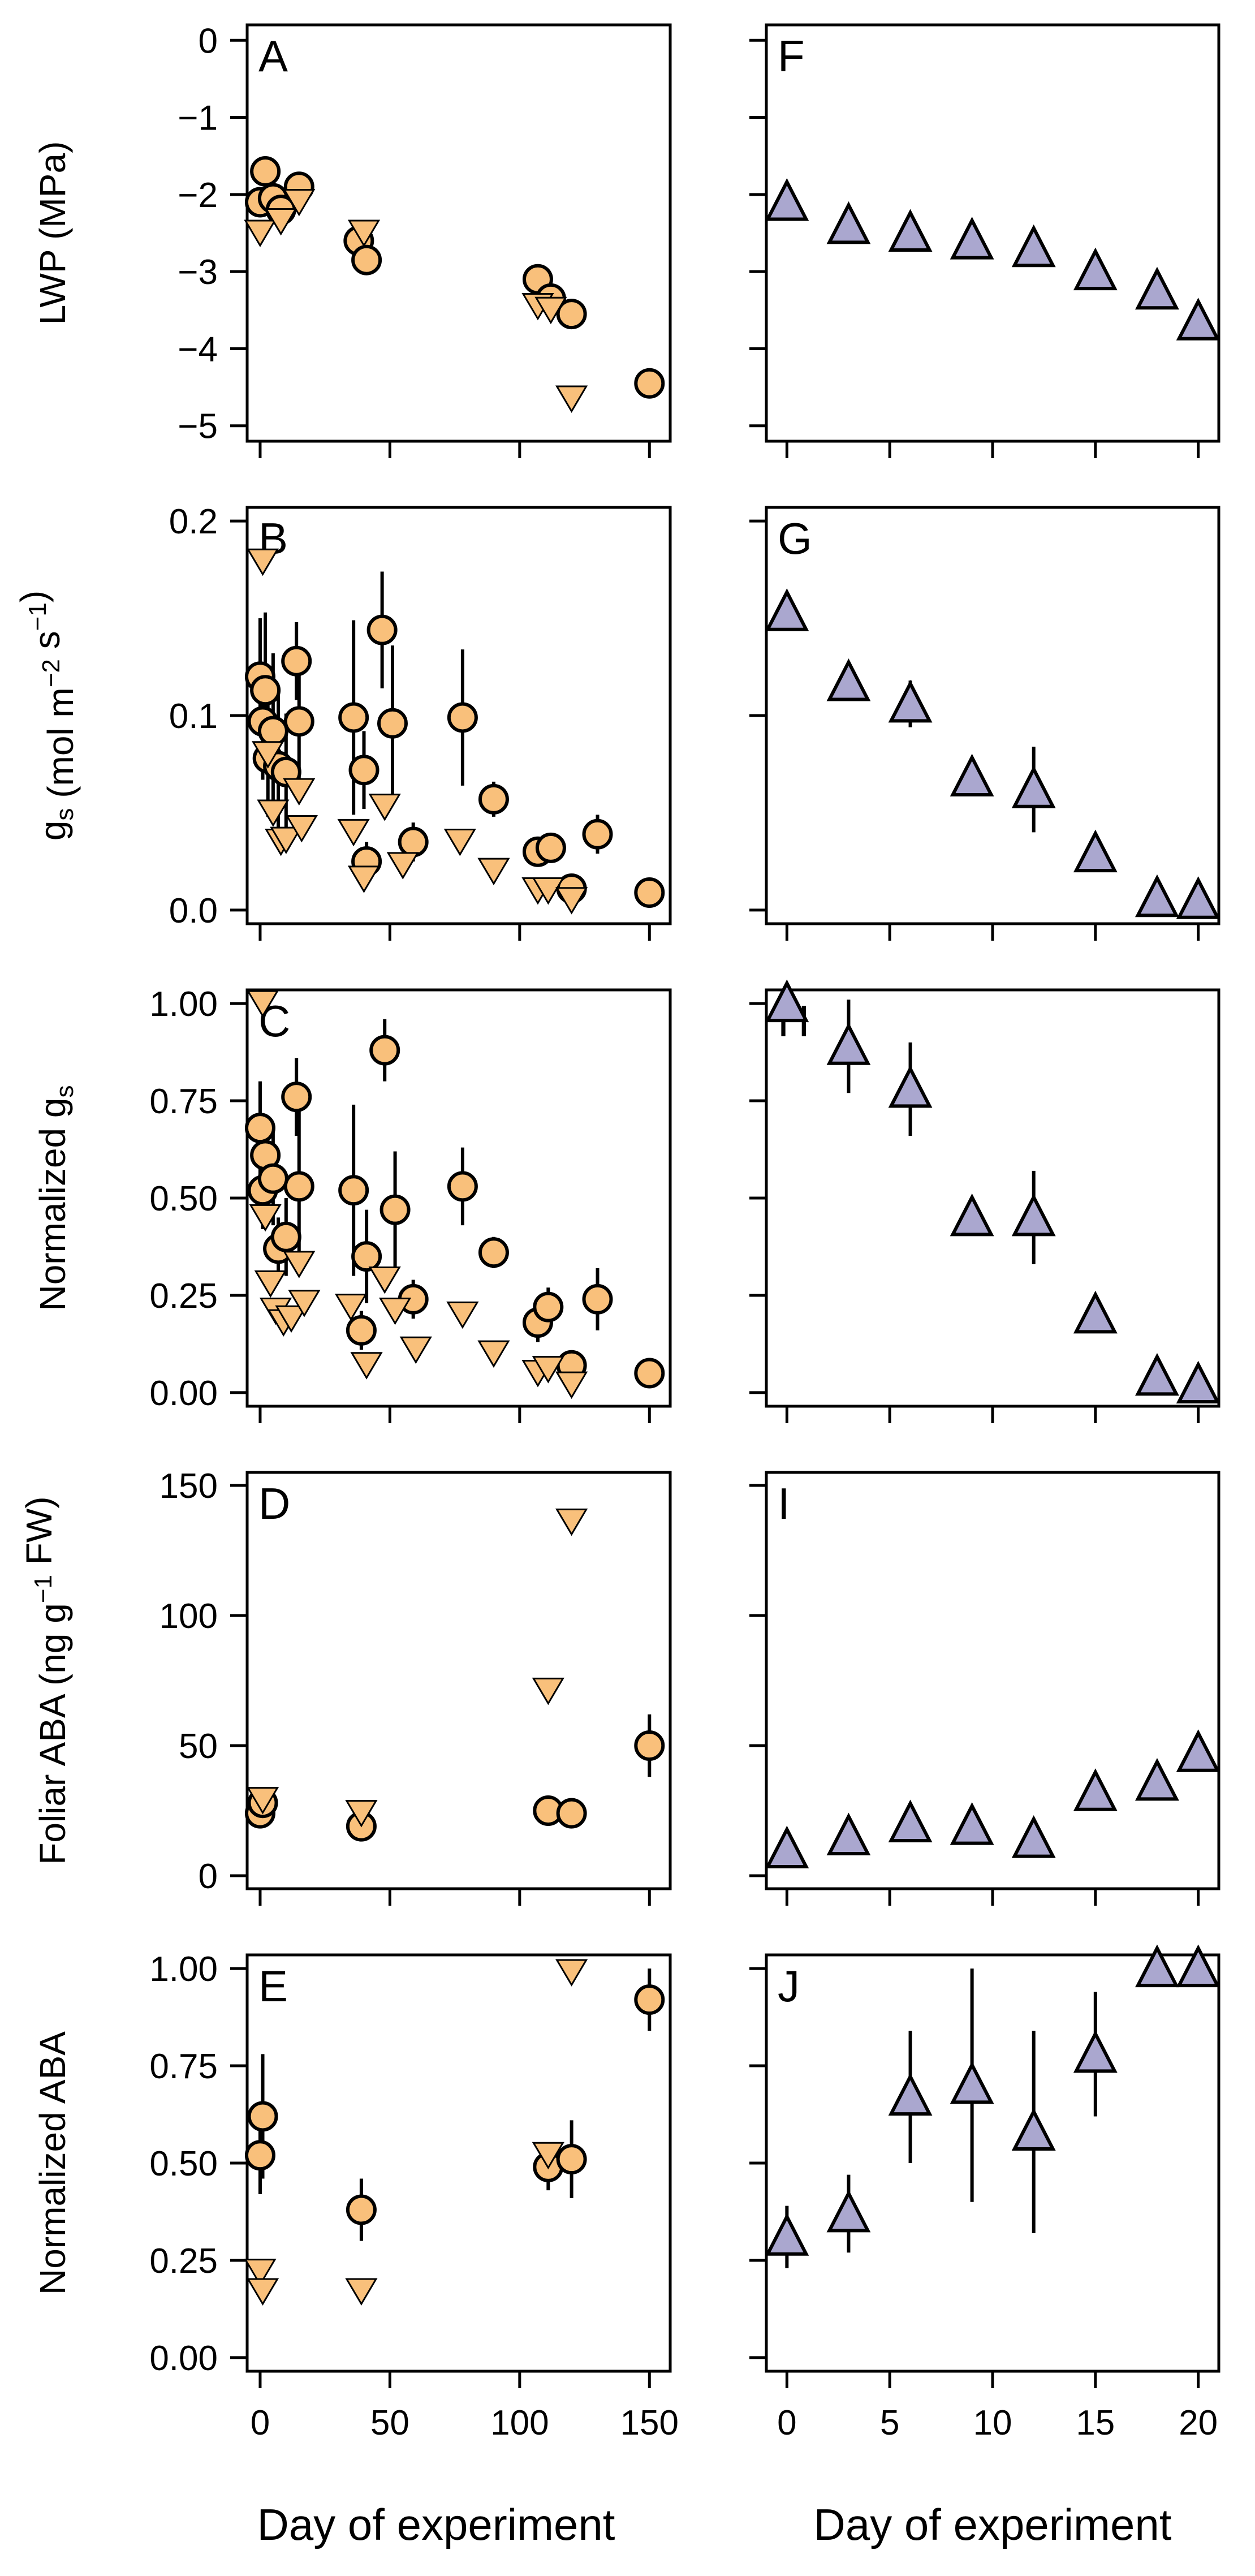 This screenshot has height=2576, width=1255. Describe the element at coordinates (208, 1876) in the screenshot. I see `panel-d-ytick-label: 0` at that location.